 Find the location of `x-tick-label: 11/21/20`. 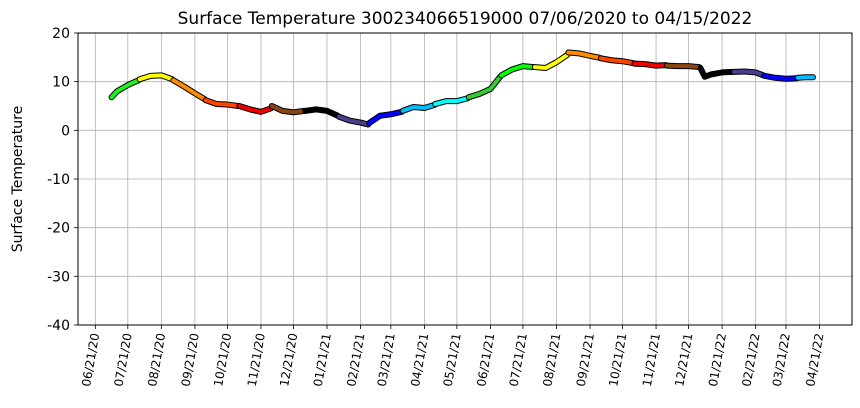

x-tick-label: 11/21/20 is located at coordinates (256, 360).